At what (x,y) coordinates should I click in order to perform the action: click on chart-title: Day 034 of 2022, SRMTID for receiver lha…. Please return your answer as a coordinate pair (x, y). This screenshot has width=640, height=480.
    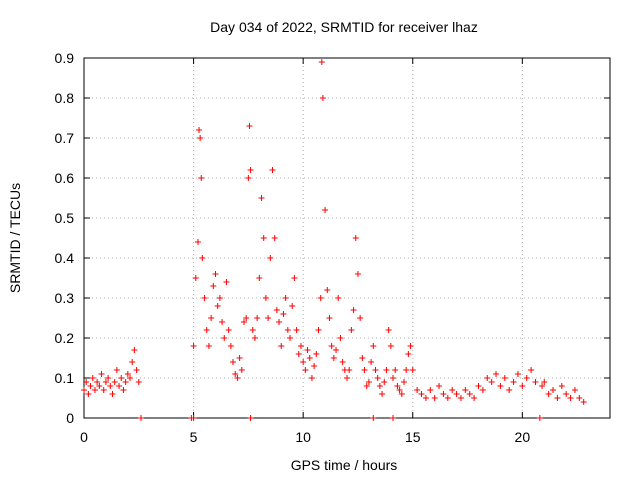
    Looking at the image, I should click on (344, 27).